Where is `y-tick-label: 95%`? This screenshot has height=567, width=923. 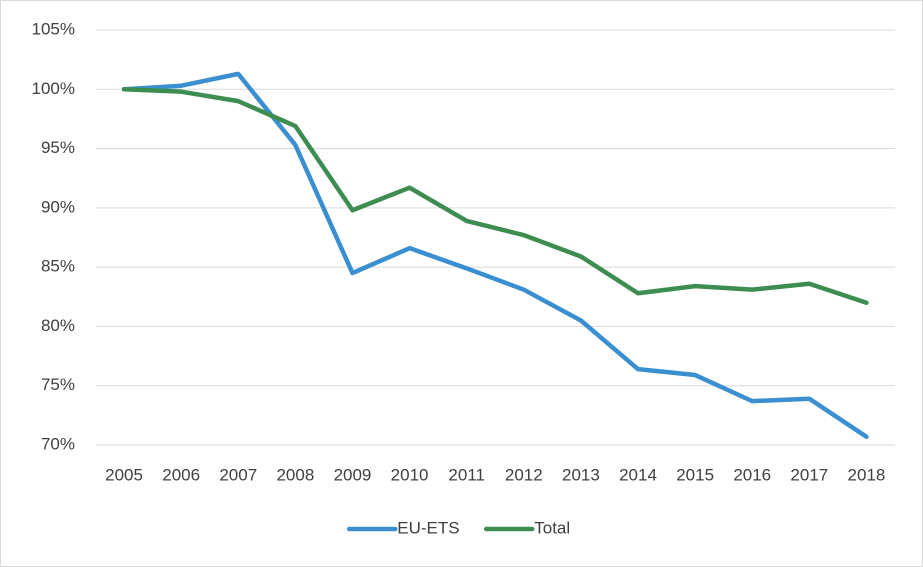 y-tick-label: 95% is located at coordinates (58, 147).